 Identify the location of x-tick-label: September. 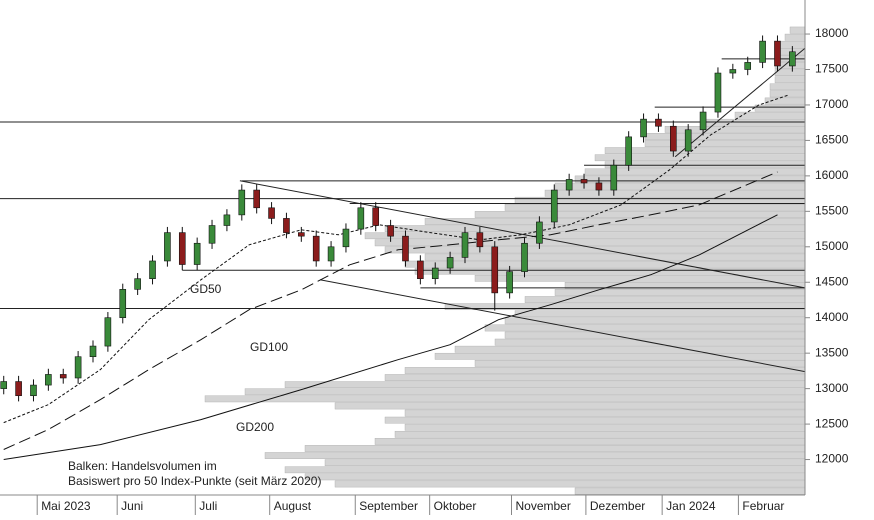
(388, 506).